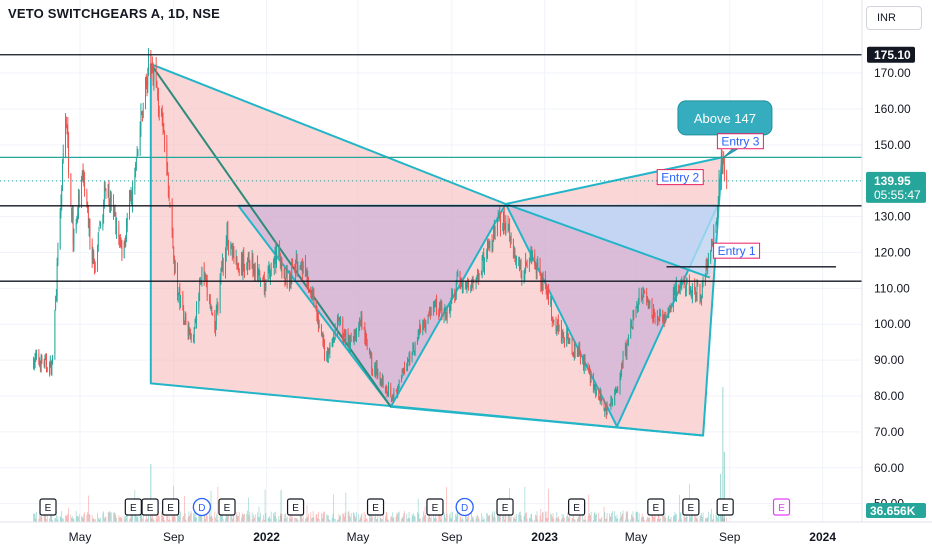 The image size is (932, 555). I want to click on price-tick-label: 110.00, so click(892, 288).